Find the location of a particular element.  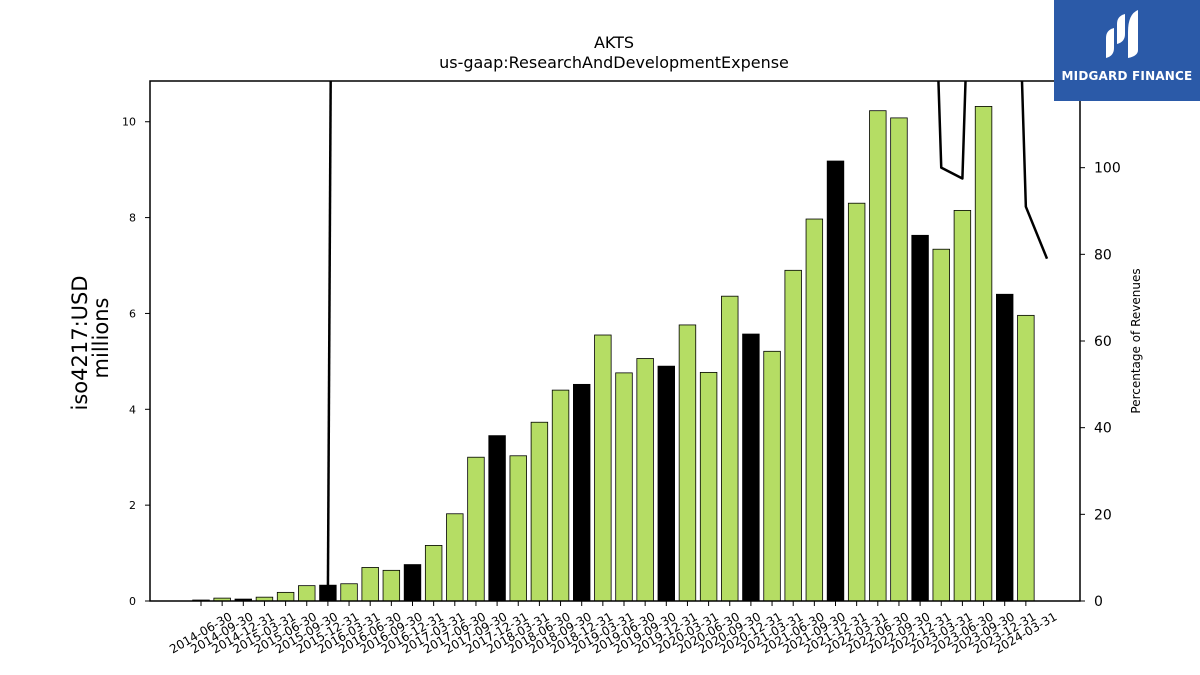

y2-tick-label: 40 is located at coordinates (1103, 429).